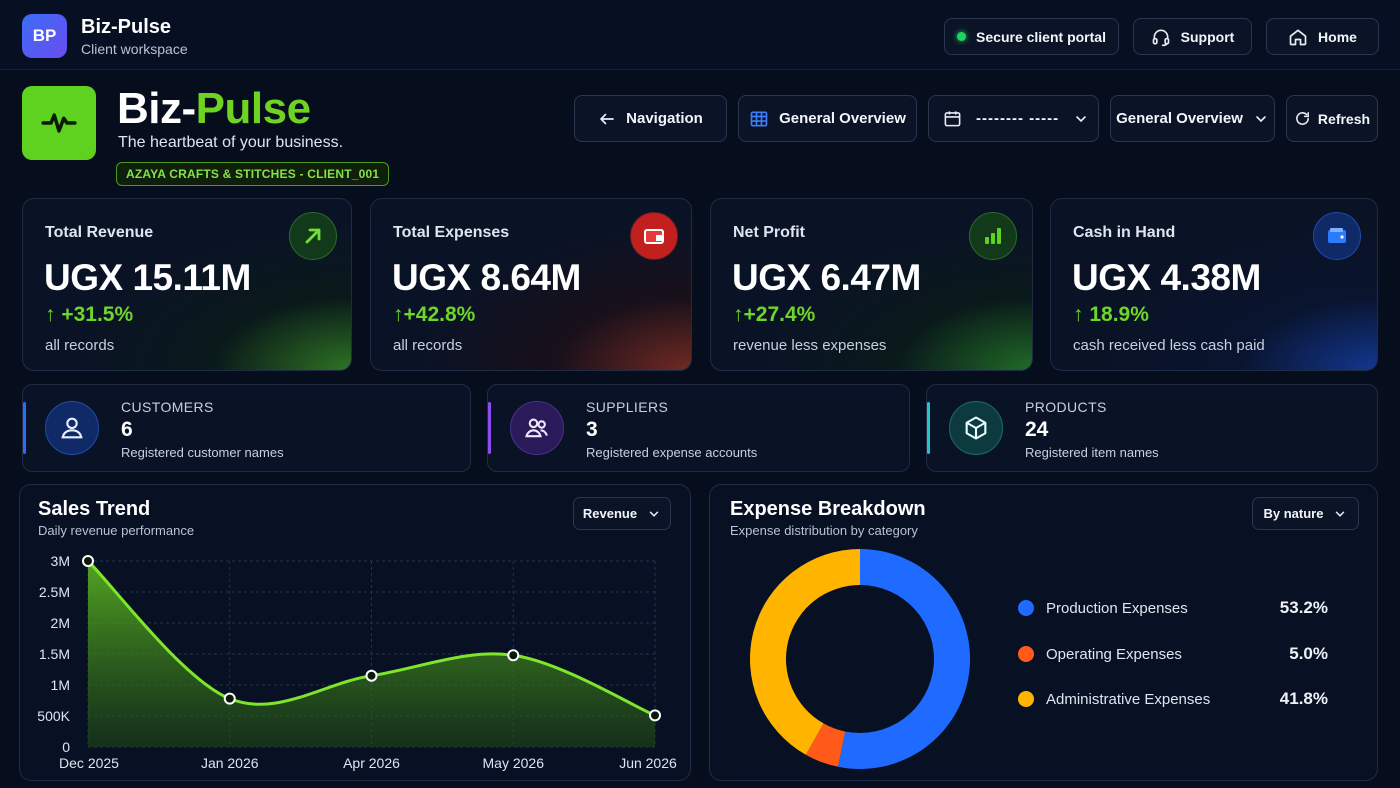 The image size is (1400, 788). I want to click on secure-portal-label: Secure client portal, so click(1041, 36).